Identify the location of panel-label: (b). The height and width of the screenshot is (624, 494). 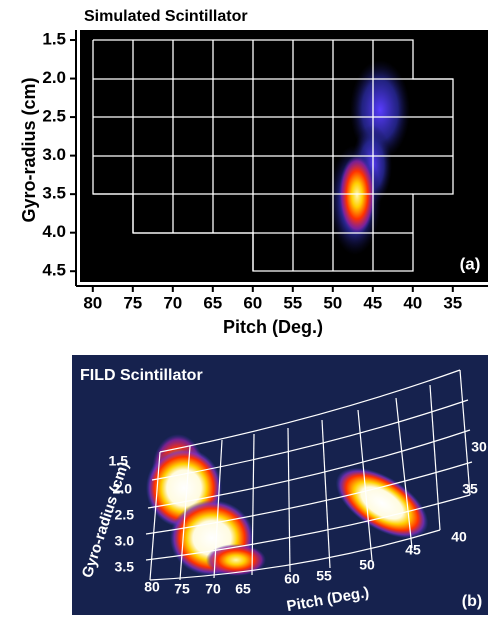
(472, 601).